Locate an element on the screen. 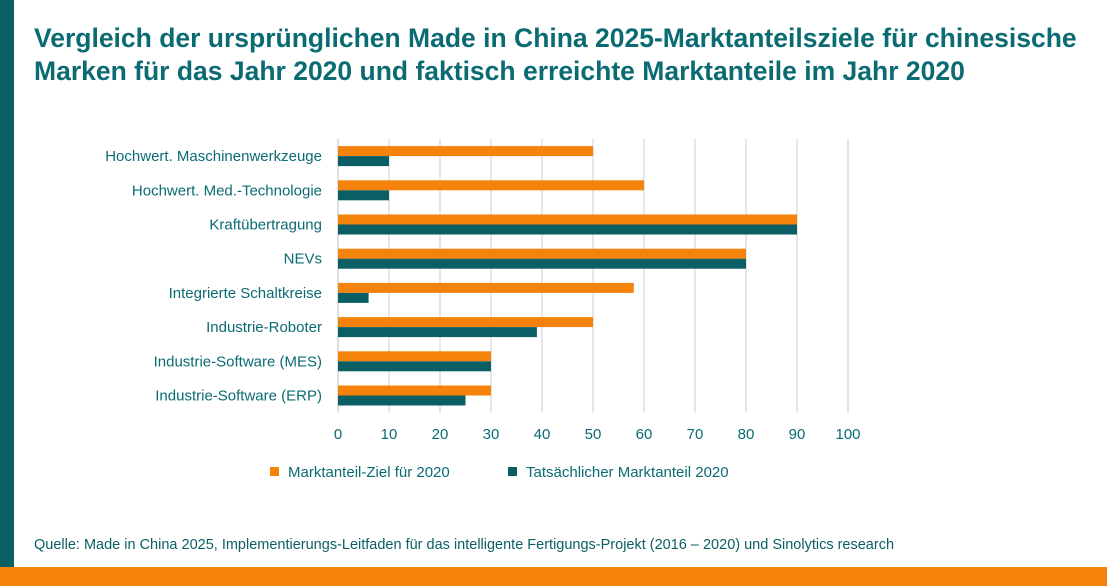 This screenshot has height=586, width=1107. x-tick-label: 30 is located at coordinates (491, 434).